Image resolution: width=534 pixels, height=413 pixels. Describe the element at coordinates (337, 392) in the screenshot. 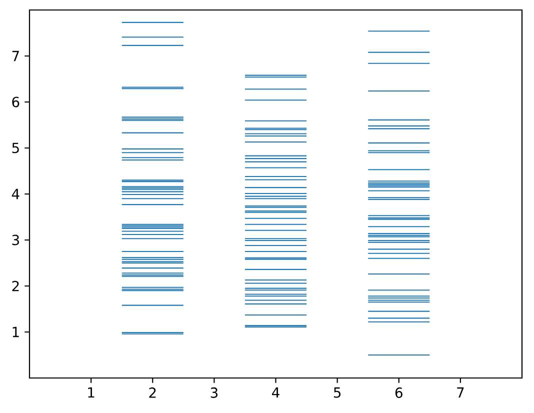

I see `x-tick-label: 5` at that location.